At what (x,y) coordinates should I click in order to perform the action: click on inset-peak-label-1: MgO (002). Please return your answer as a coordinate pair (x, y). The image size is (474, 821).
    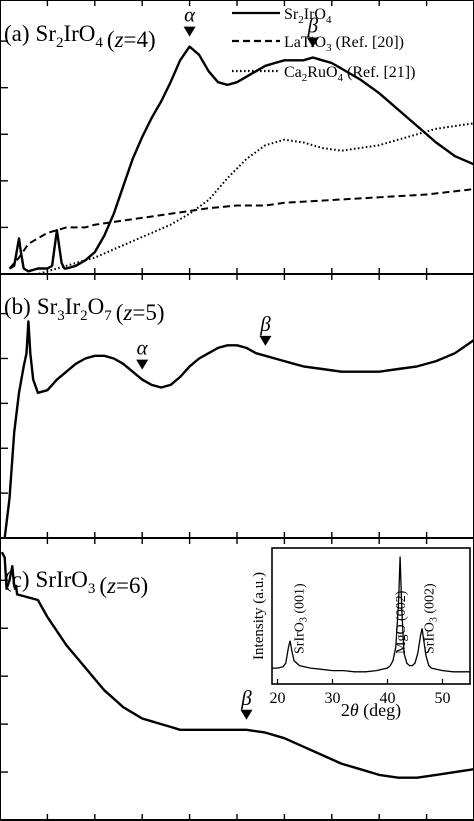
    Looking at the image, I should click on (401, 622).